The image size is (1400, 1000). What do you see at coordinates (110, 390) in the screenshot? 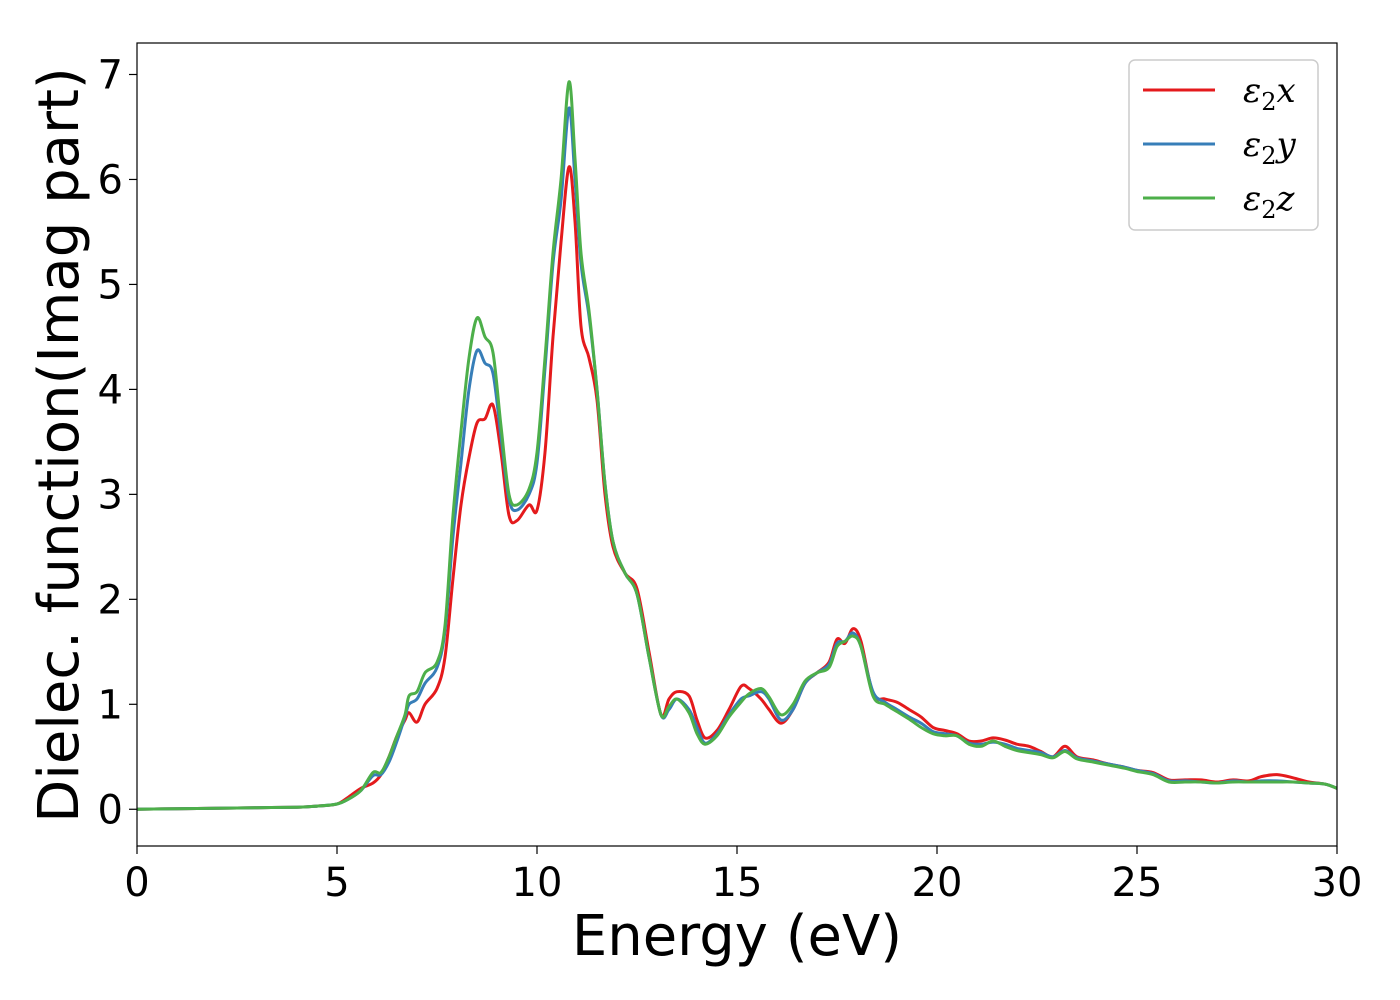
I see `y-tick-label: 4` at bounding box center [110, 390].